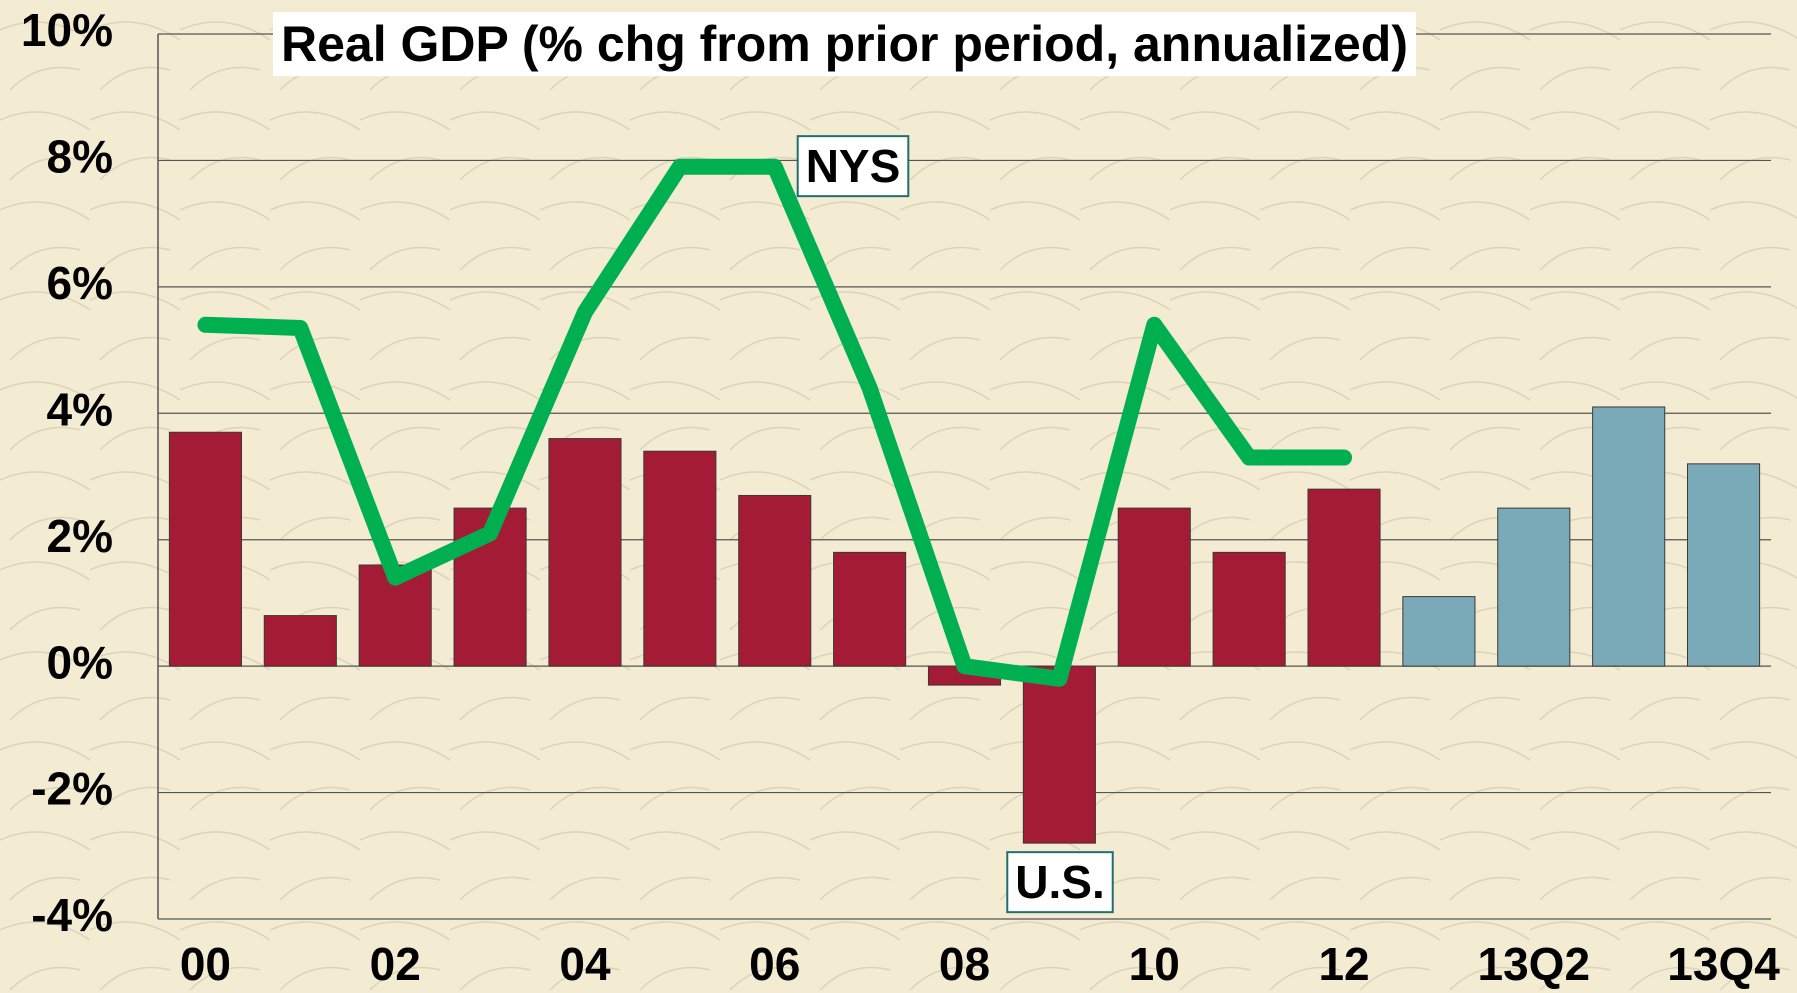 This screenshot has height=993, width=1797. I want to click on y-tick-label: 10%, so click(67, 30).